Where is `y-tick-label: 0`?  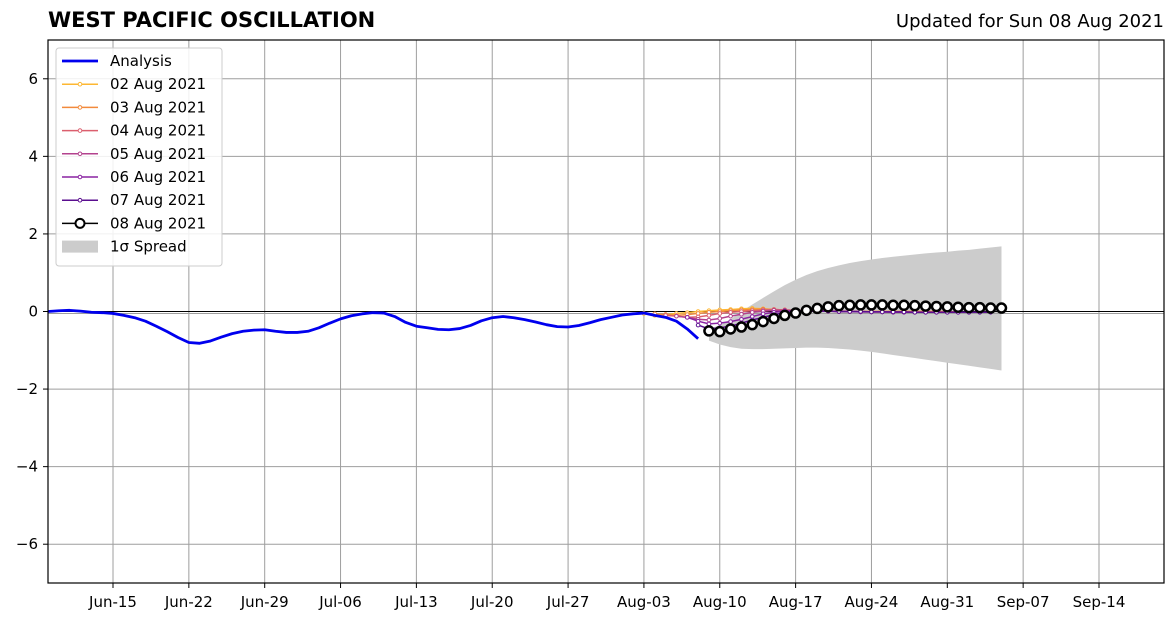
y-tick-label: 0 is located at coordinates (33, 312).